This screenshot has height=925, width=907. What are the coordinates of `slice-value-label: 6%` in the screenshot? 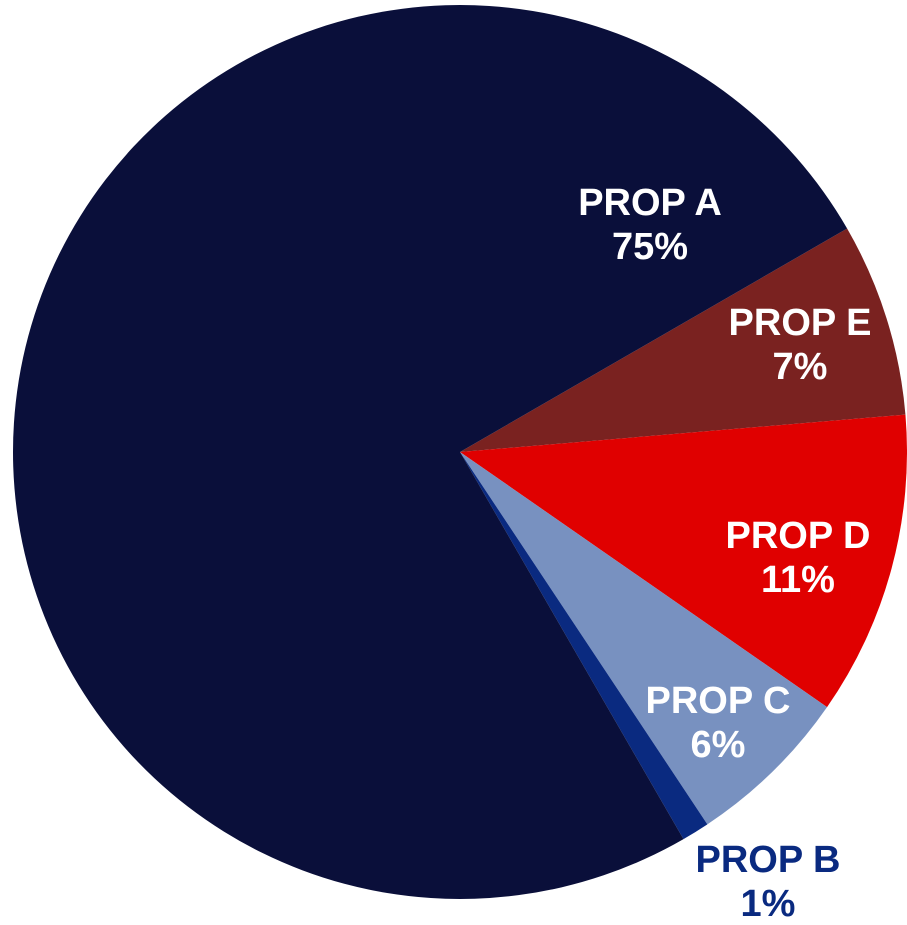 It's located at (718, 745).